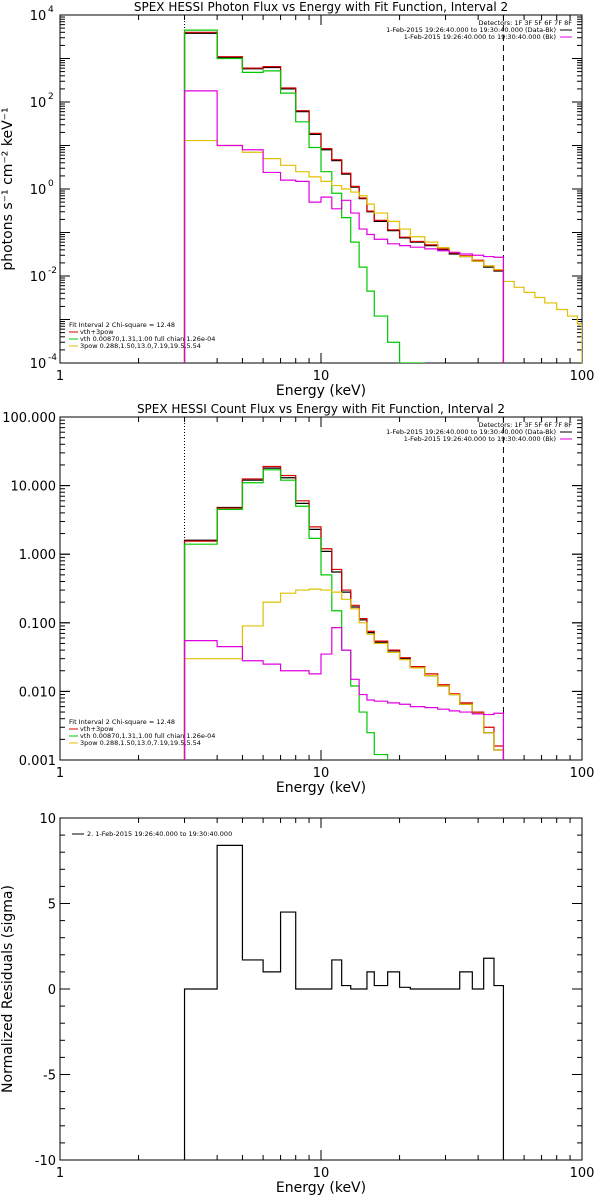 This screenshot has height=1204, width=600. What do you see at coordinates (52, 271) in the screenshot?
I see `y-tick-exponent: -2` at bounding box center [52, 271].